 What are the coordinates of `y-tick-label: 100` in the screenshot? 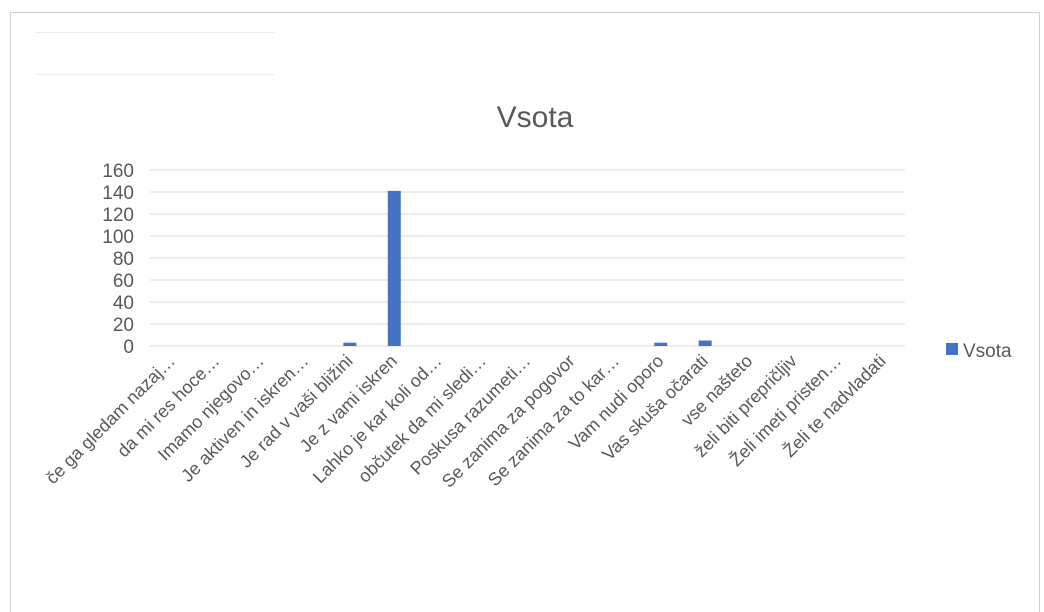 It's located at (118, 237).